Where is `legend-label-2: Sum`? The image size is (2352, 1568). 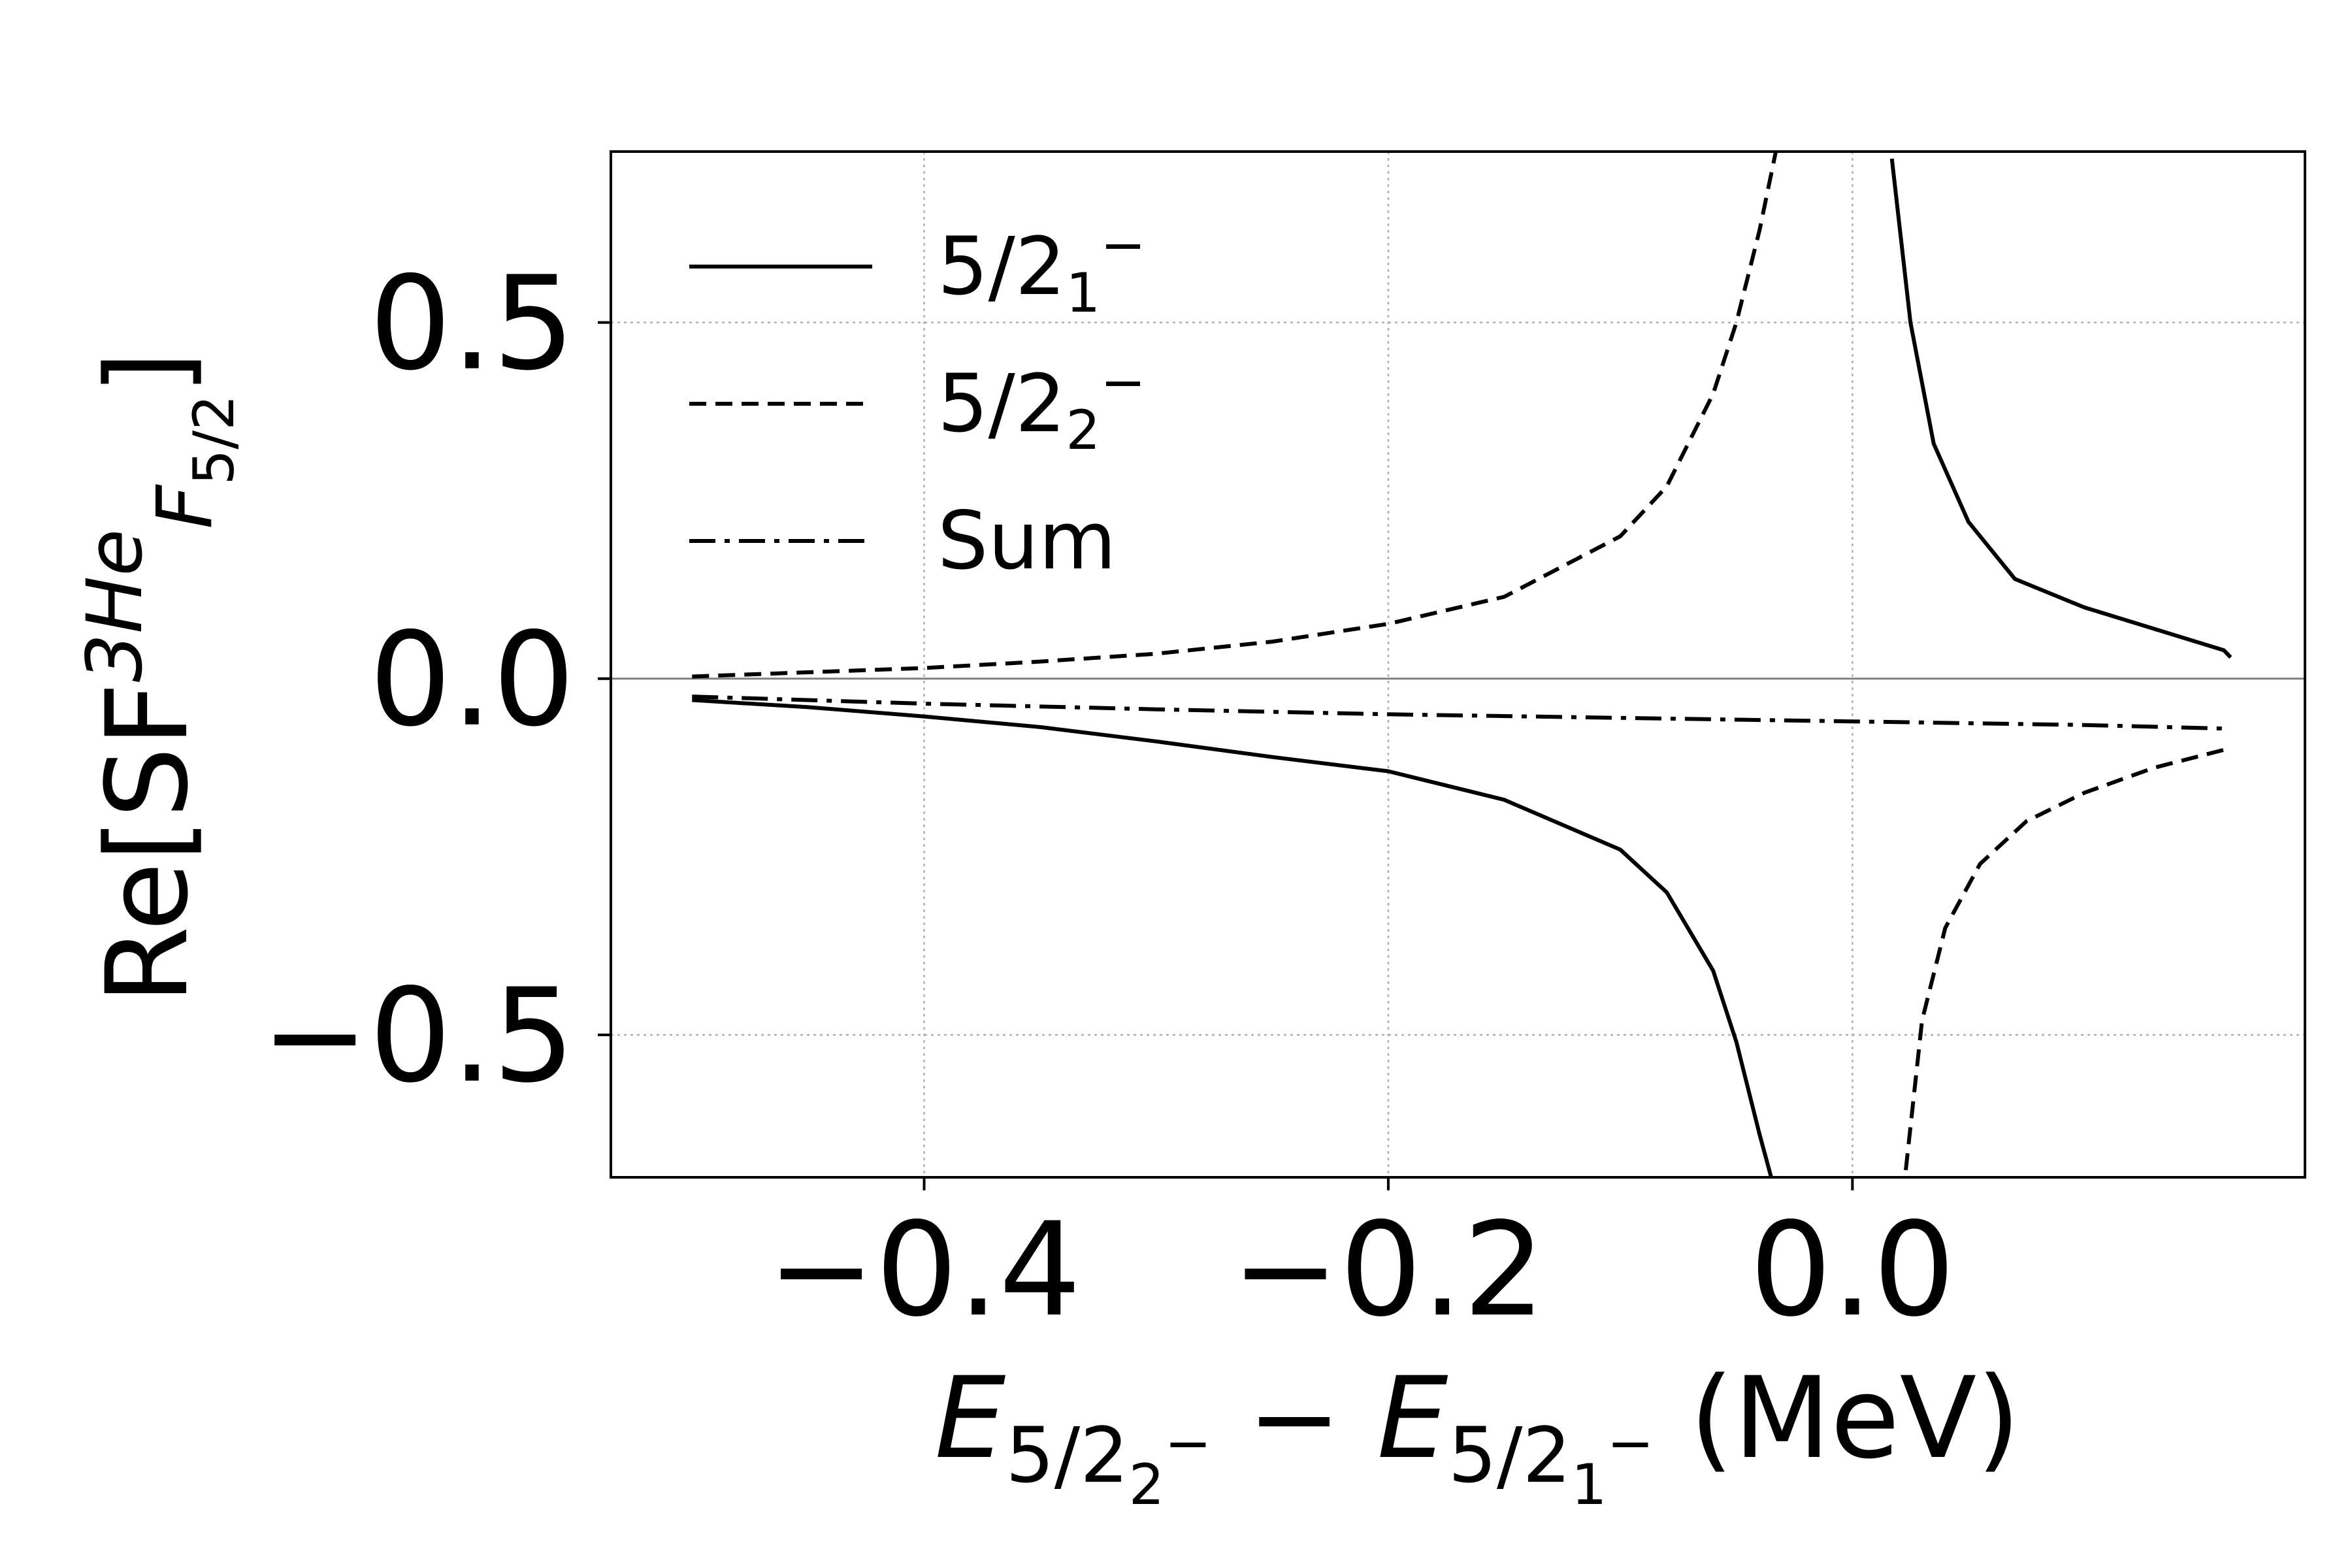 legend-label-2: Sum is located at coordinates (1027, 541).